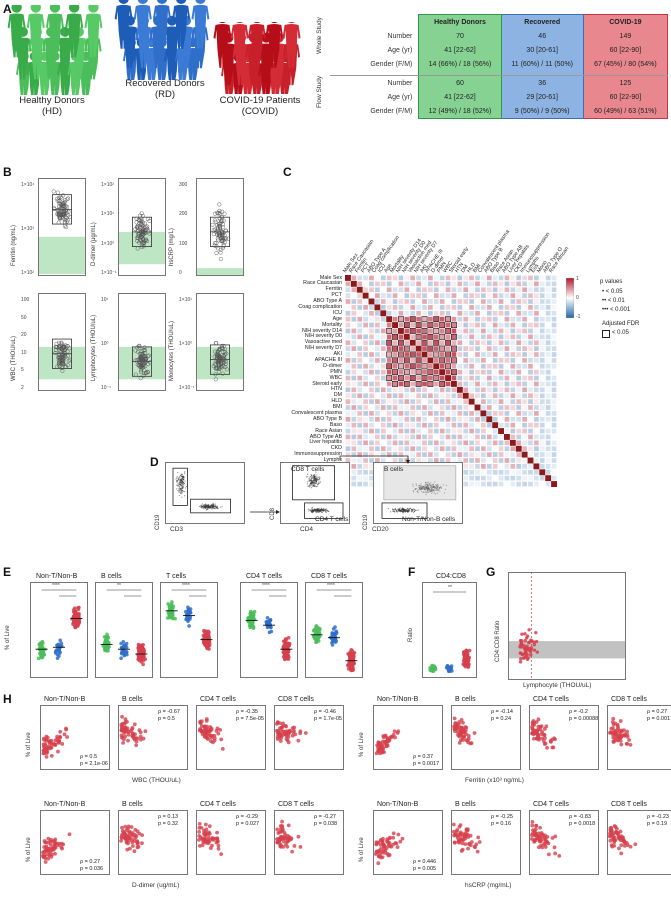 The width and height of the screenshot is (671, 900). I want to click on y-tick-label: 0, so click(180, 273).